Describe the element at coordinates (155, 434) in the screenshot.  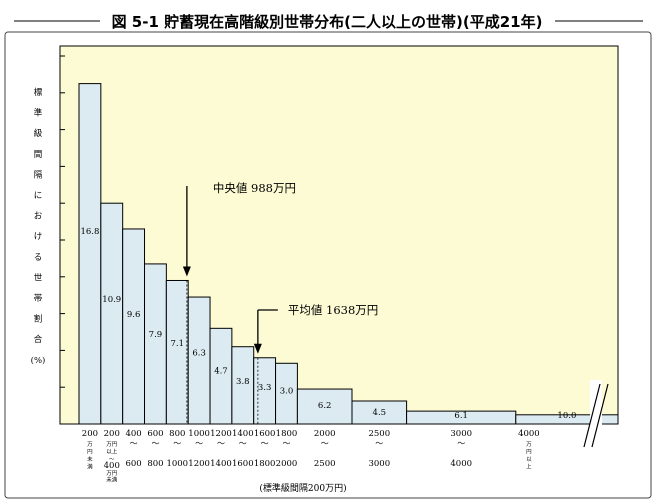
I see `x-tick-label-top: 600` at that location.